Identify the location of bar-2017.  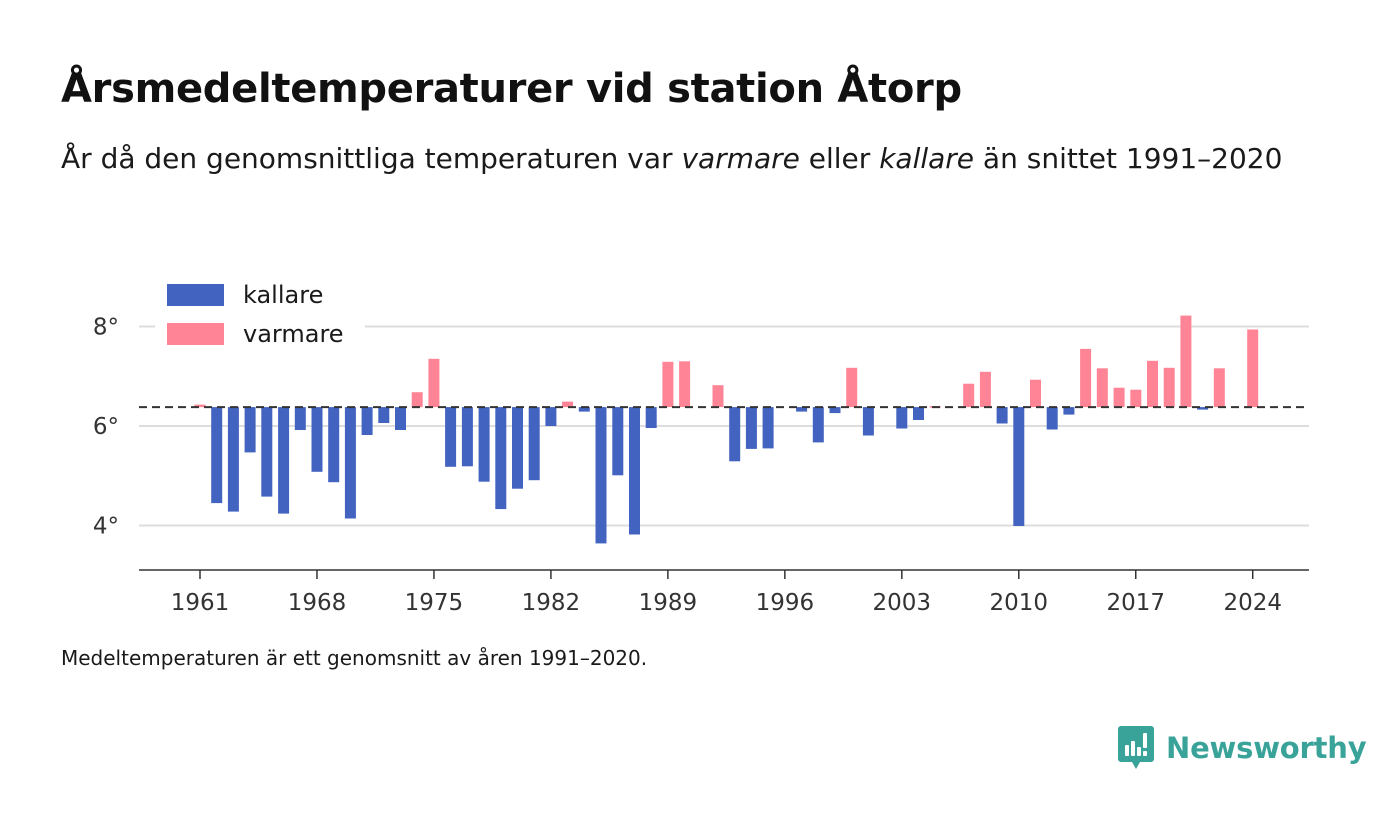
(1136, 398).